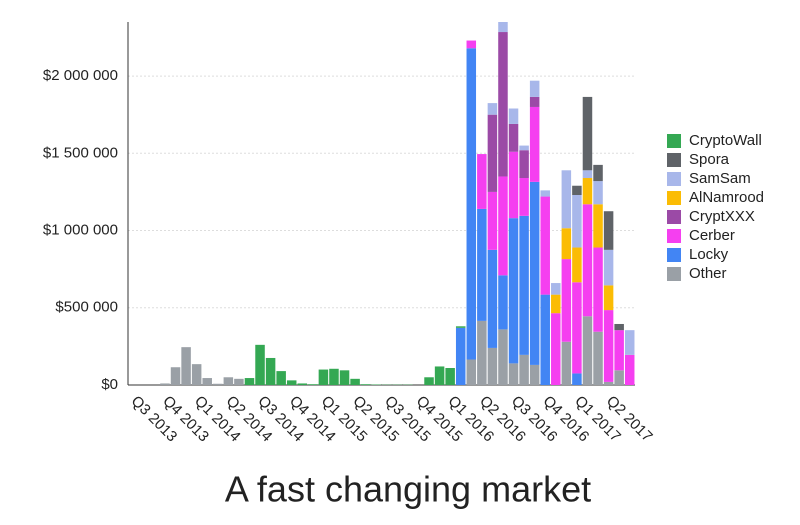 This screenshot has height=525, width=800. What do you see at coordinates (708, 273) in the screenshot?
I see `legend-label: Other` at bounding box center [708, 273].